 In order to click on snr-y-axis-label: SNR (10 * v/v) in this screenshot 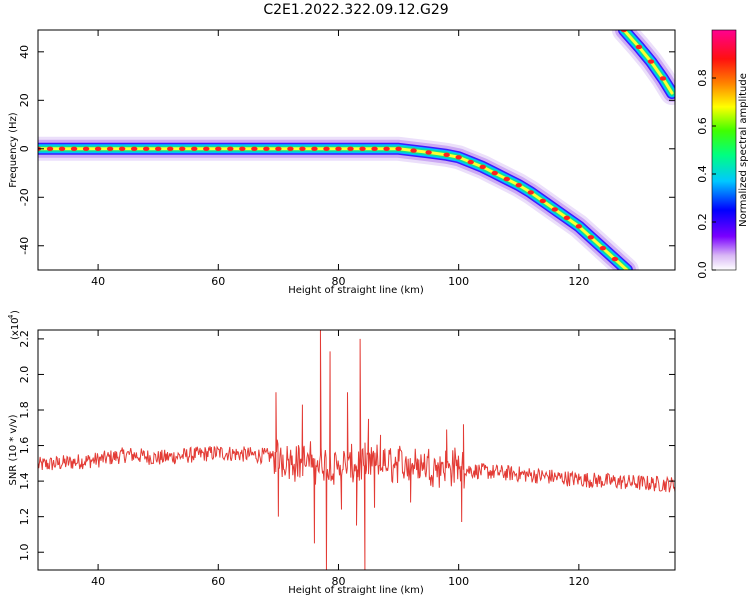, I will do `click(13, 449)`.